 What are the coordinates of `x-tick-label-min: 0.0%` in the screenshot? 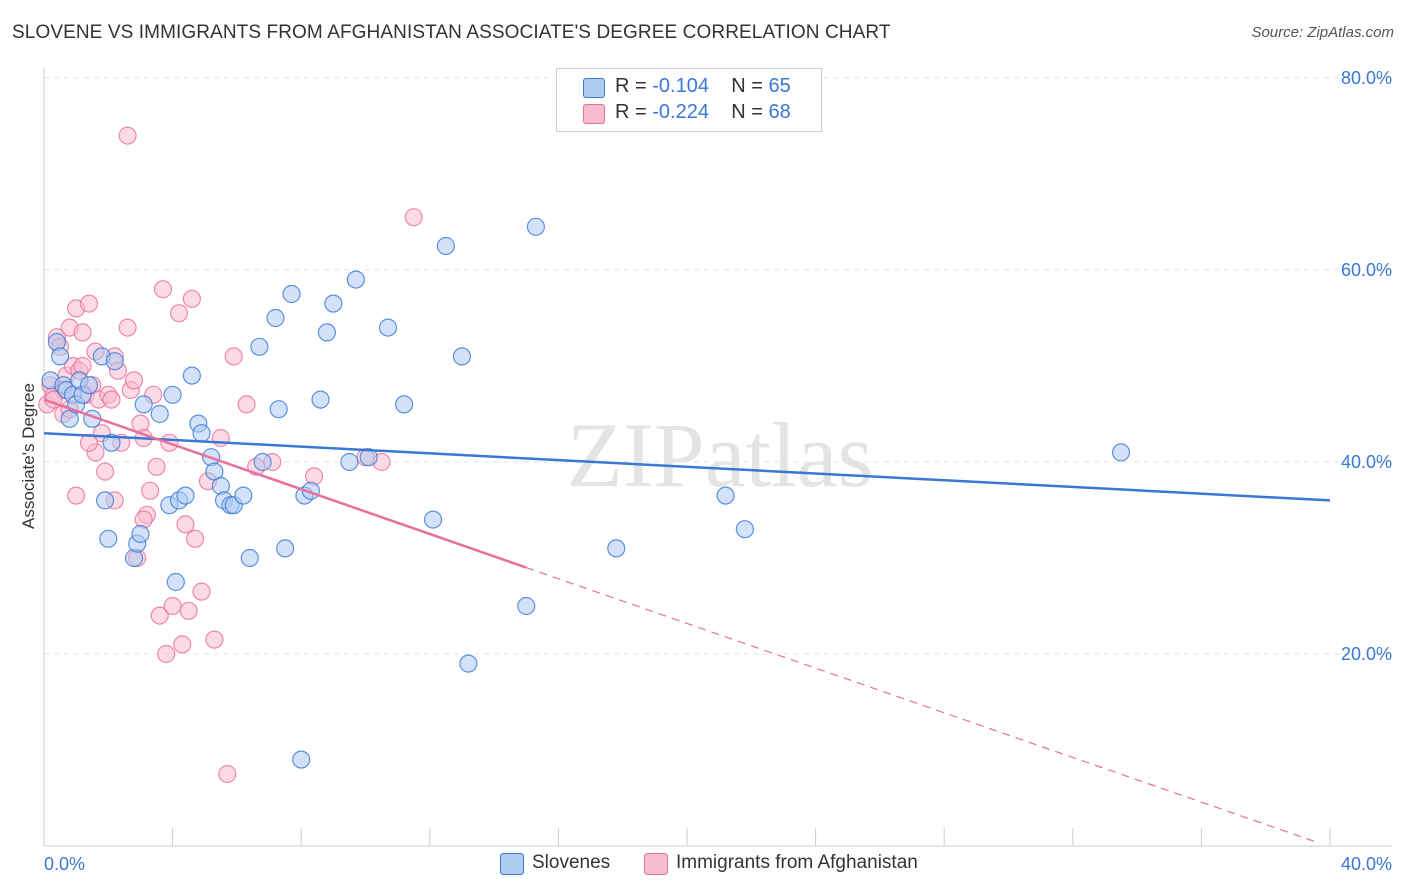 It's located at (64, 864).